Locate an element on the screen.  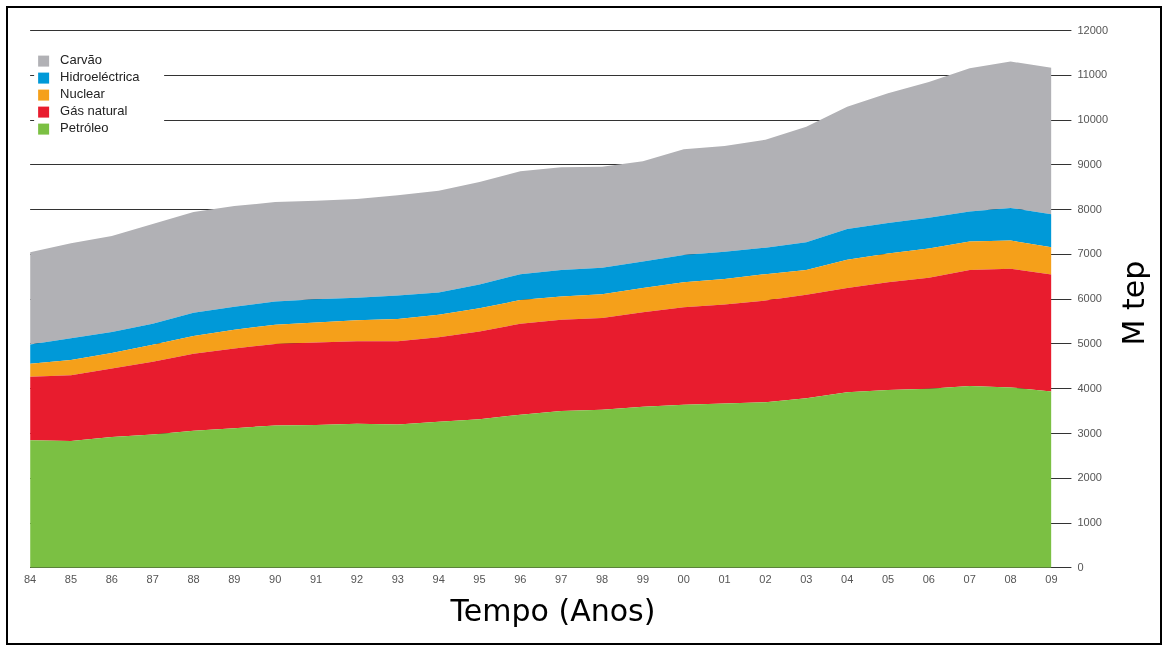
x-tick-label: 95 is located at coordinates (479, 579).